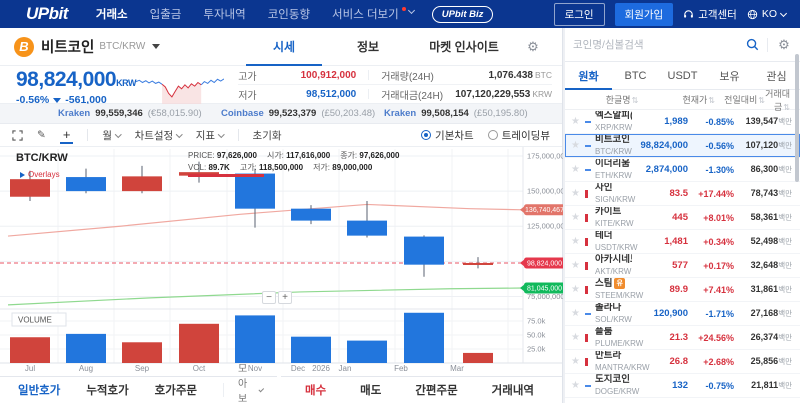 The width and height of the screenshot is (800, 403). I want to click on coin-dropdown-icon, so click(156, 46).